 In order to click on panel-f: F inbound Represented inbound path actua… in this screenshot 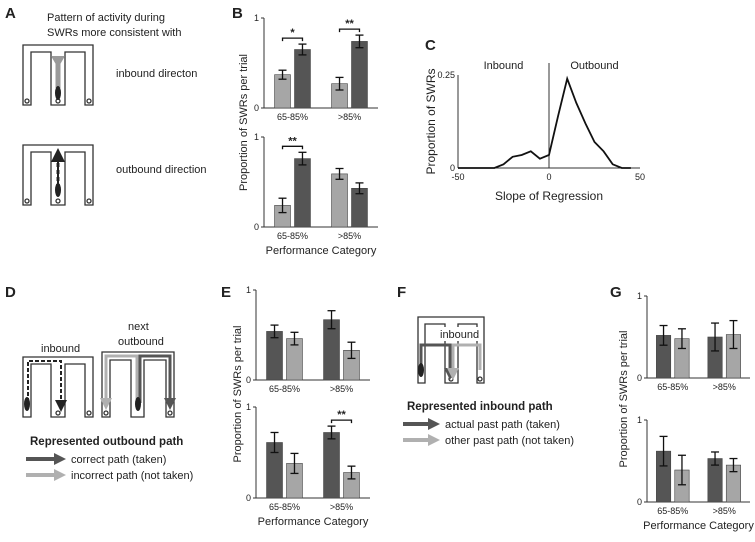, I will do `click(485, 365)`.